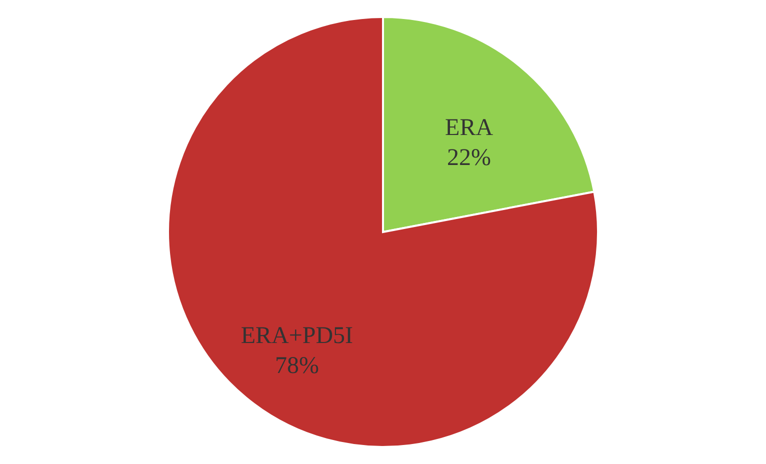 This screenshot has height=464, width=766. I want to click on data-label: 78%, so click(296, 366).